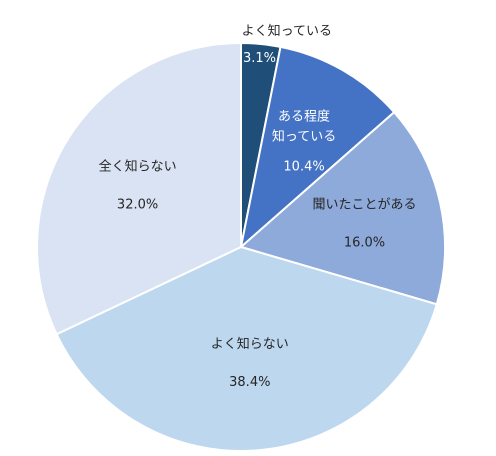  Describe the element at coordinates (304, 116) in the screenshot. I see `slice-label-2-line-1: ある程度` at that location.